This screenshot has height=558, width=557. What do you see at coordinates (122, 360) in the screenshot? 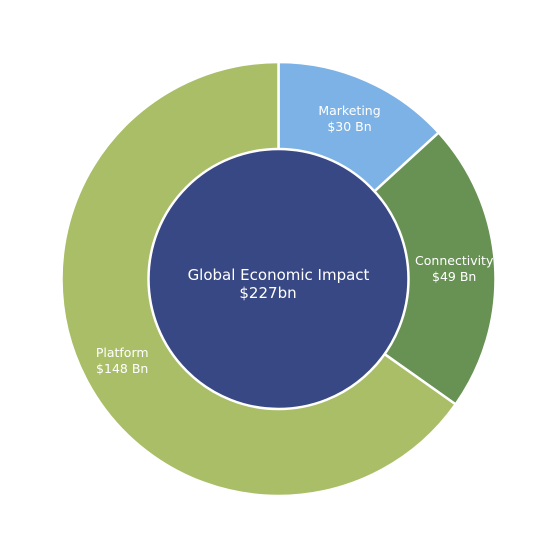
I see `slice-label-platform: Platform $148 Bn` at bounding box center [122, 360].